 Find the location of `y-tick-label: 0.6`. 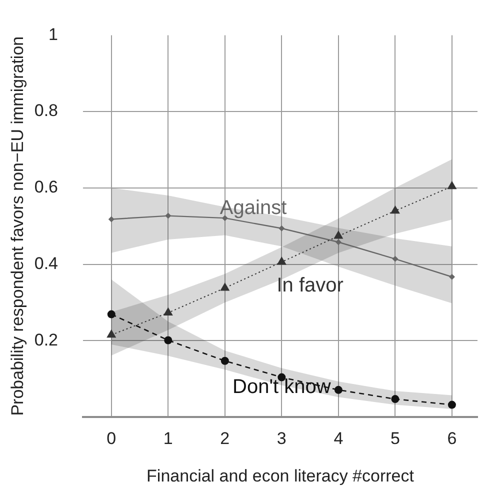

y-tick-label: 0.6 is located at coordinates (46, 187).